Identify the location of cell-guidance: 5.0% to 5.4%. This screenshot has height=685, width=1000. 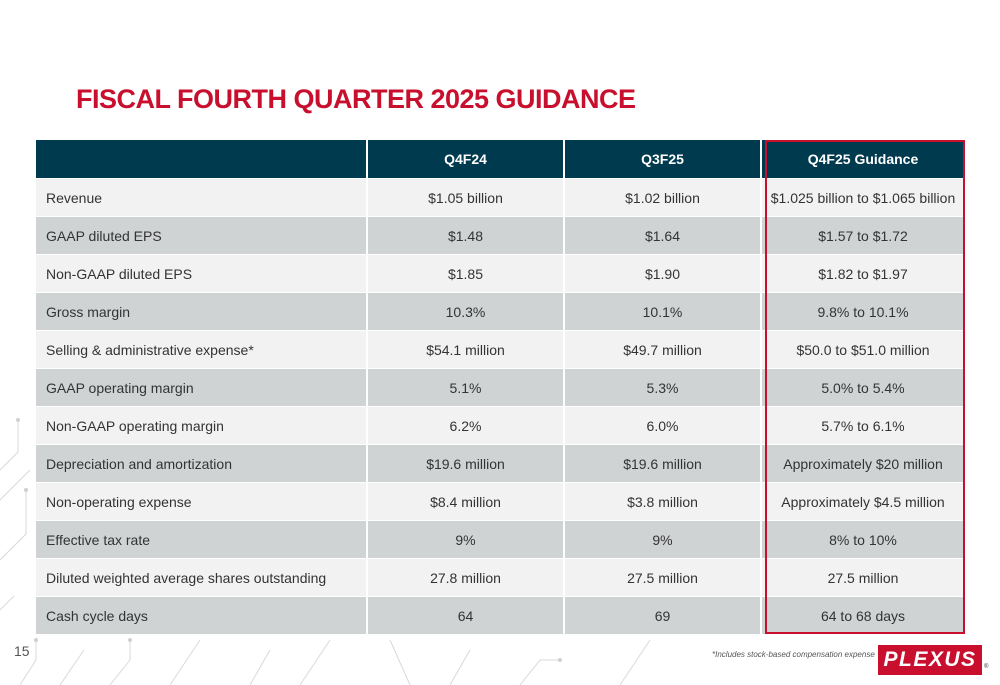
(863, 387).